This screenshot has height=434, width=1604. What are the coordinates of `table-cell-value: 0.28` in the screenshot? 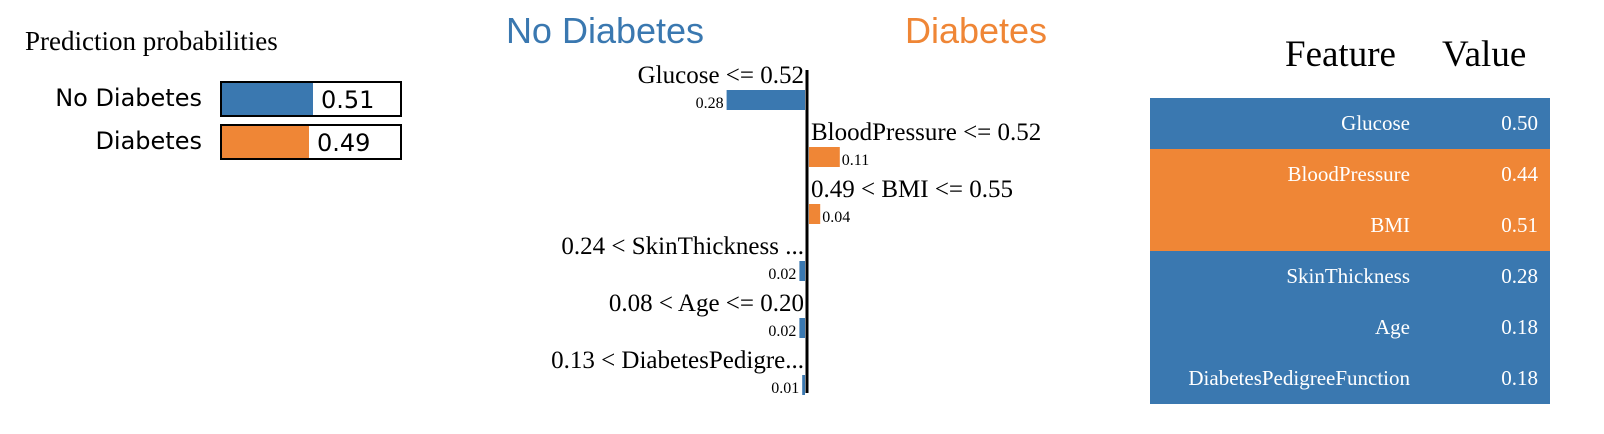 It's located at (1519, 276).